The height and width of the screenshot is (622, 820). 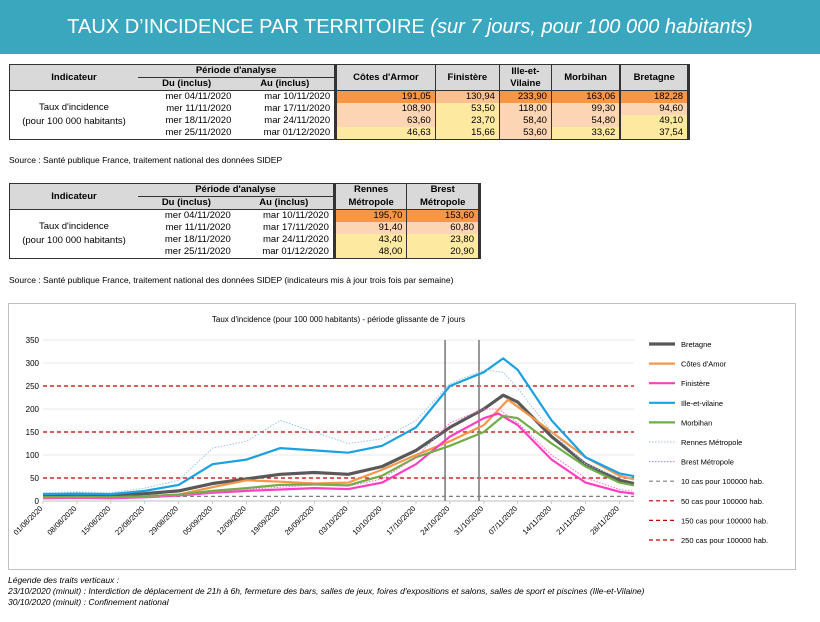 What do you see at coordinates (64, 580) in the screenshot?
I see `notes-title: Légende des traits verticaux :` at bounding box center [64, 580].